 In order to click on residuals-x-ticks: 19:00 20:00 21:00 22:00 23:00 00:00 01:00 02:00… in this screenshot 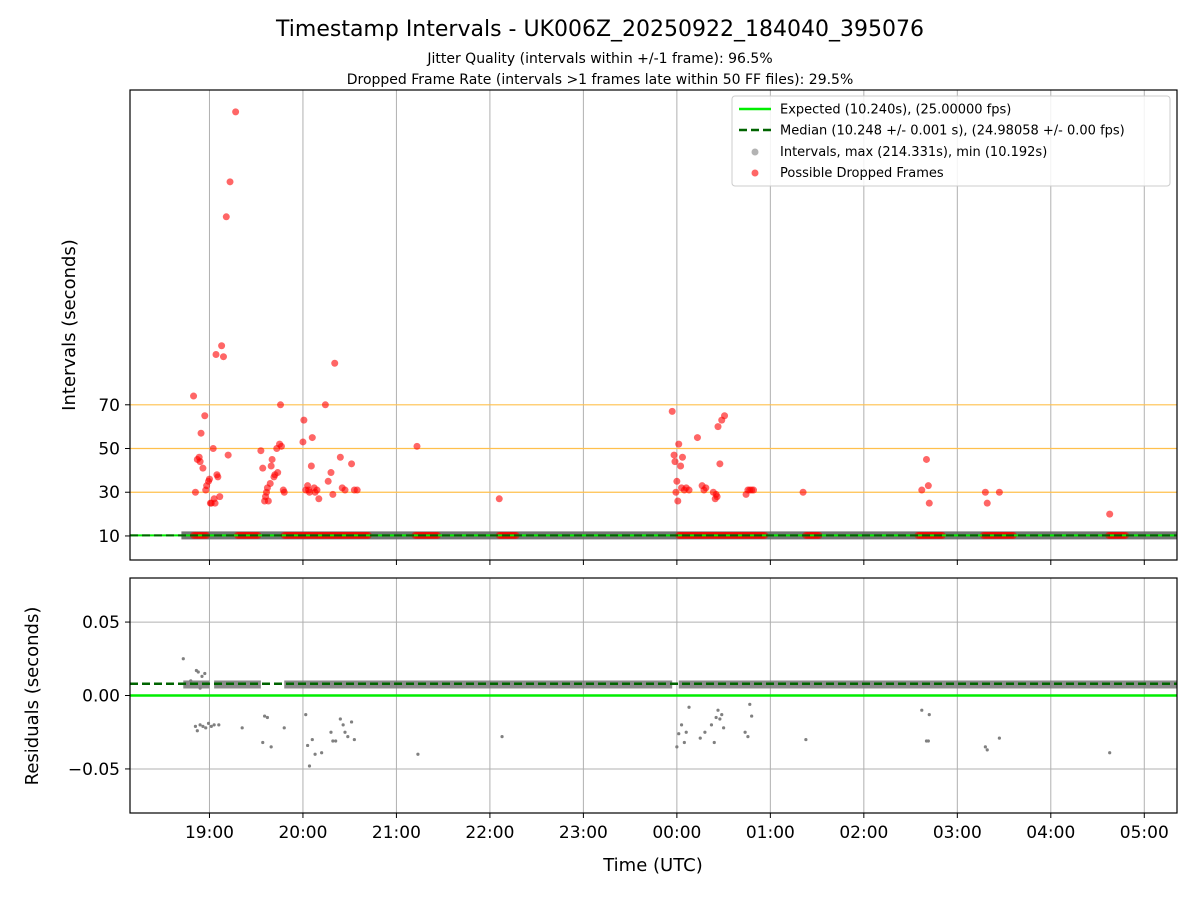, I will do `click(677, 828)`.